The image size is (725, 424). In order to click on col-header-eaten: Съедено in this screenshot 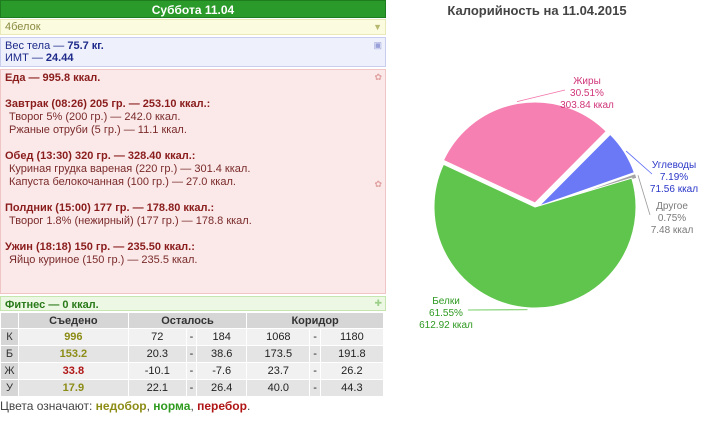, I will do `click(73, 320)`.